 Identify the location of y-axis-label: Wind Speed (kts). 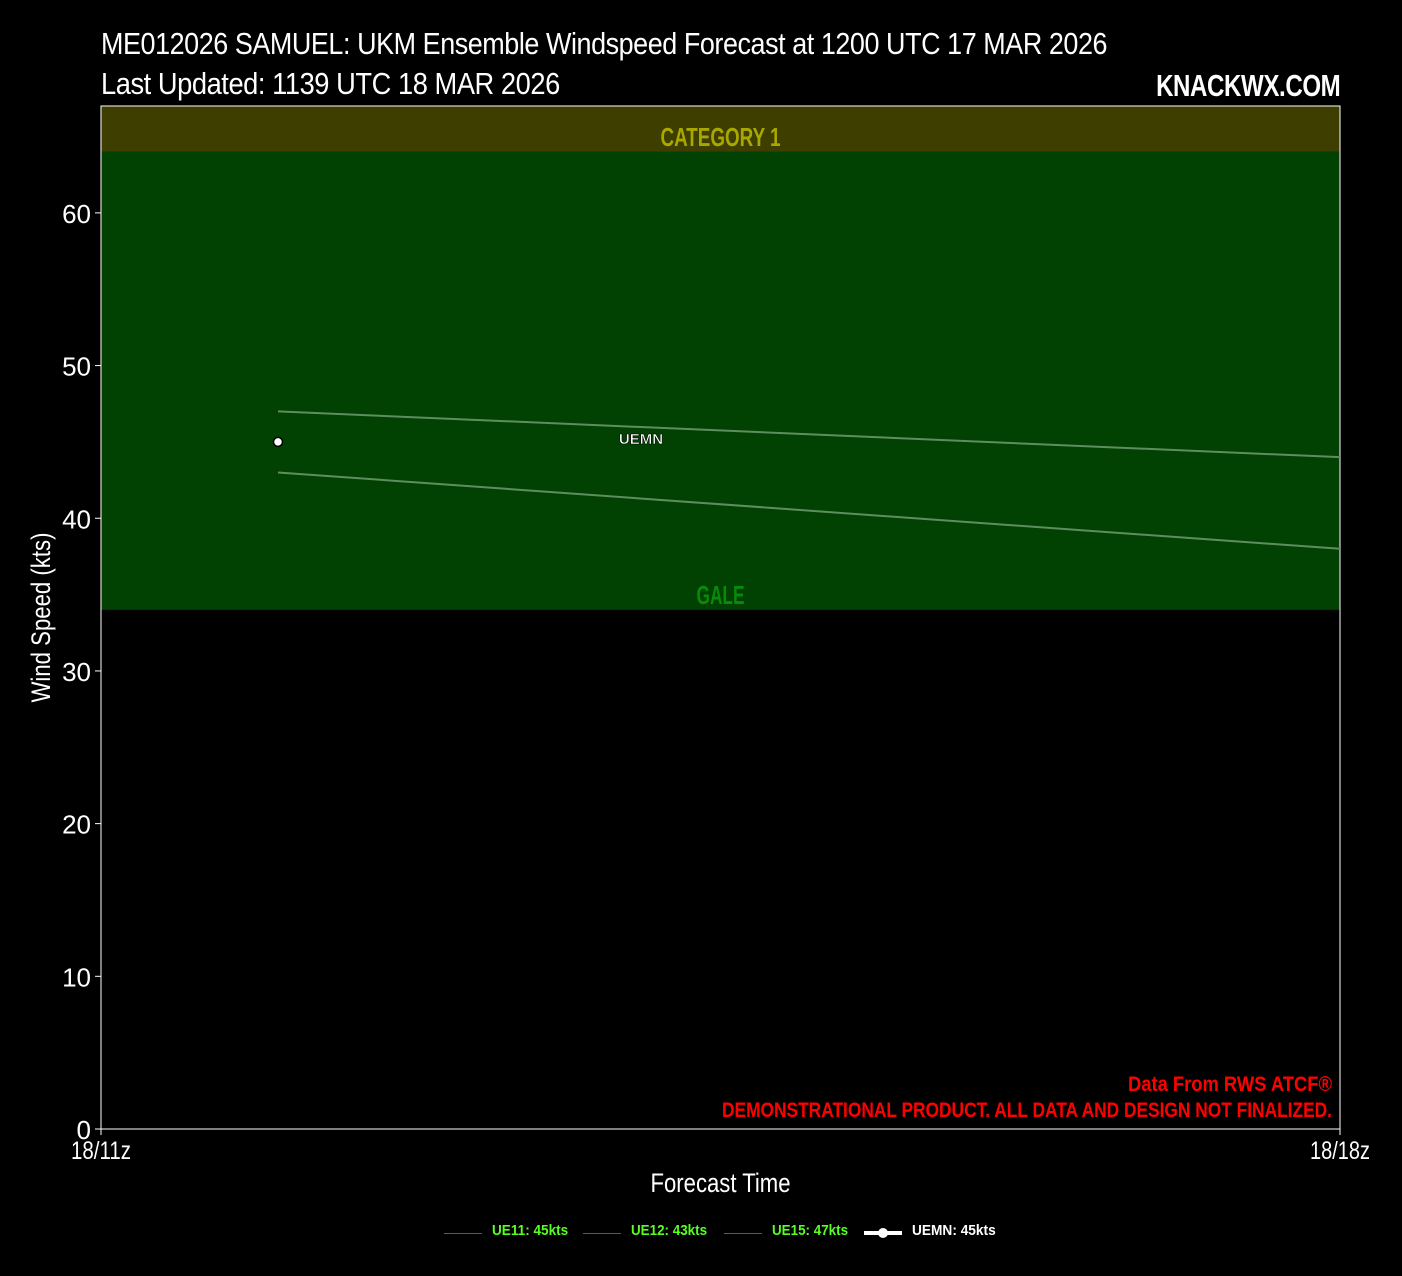
(41, 618).